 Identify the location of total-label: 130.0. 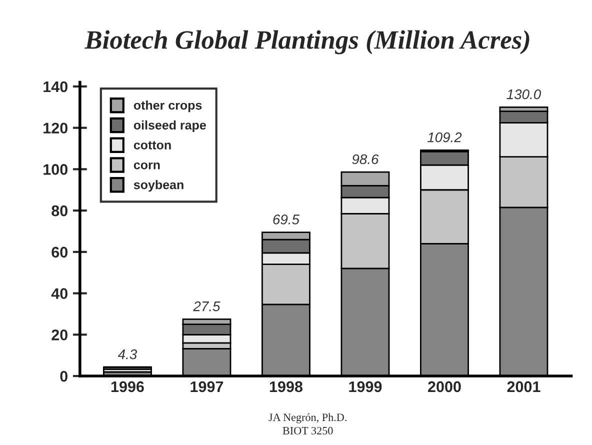
(523, 94).